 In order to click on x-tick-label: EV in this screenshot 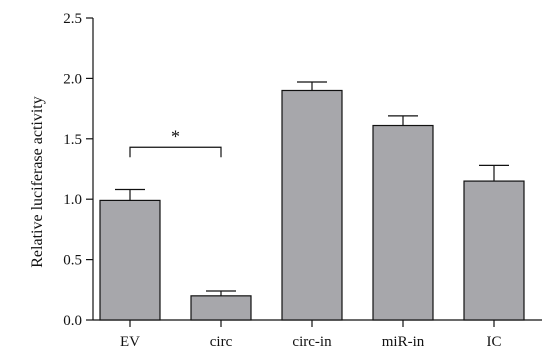, I will do `click(130, 342)`.